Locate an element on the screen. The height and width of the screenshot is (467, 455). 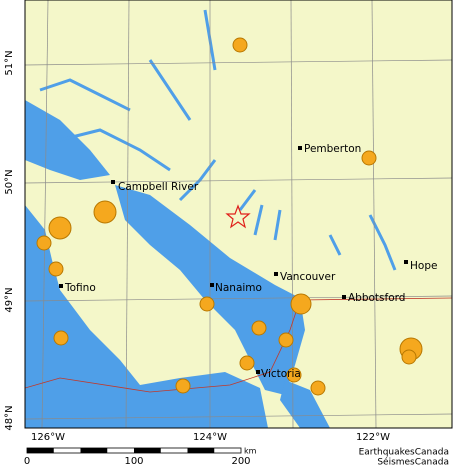
lat-label: 50°N is located at coordinates (9, 181).